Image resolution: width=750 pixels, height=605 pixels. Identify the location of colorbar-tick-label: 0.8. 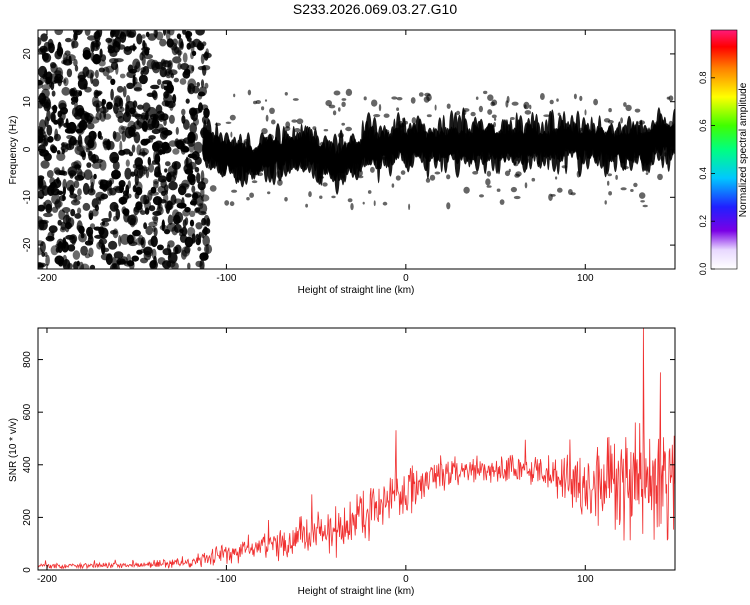
(703, 78).